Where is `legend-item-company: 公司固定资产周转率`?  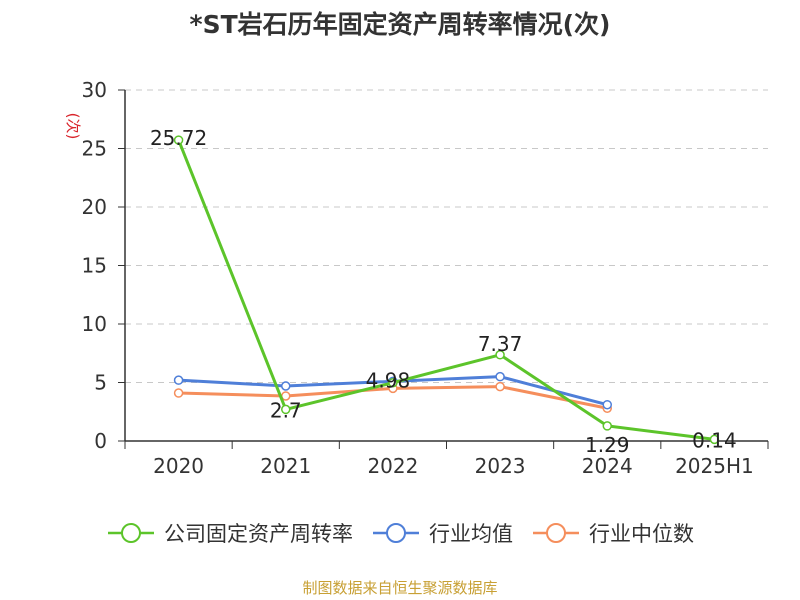 legend-item-company: 公司固定资产周转率 is located at coordinates (229, 533).